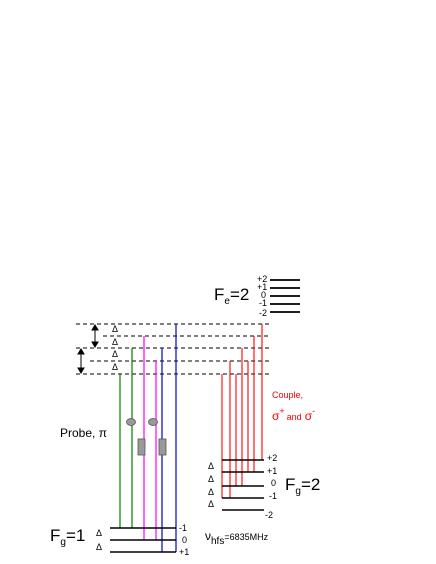 This screenshot has width=436, height=564. I want to click on ground2-sublevel-label: +2, so click(272, 458).